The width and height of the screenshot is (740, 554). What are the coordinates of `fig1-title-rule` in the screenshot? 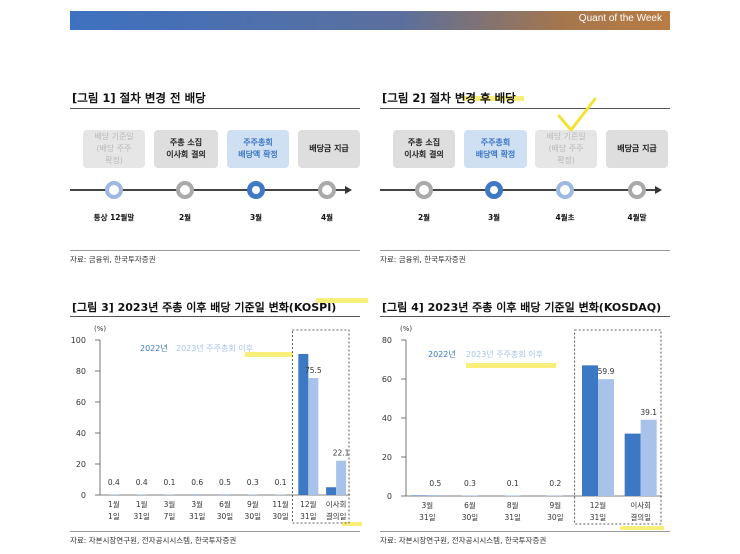 It's located at (215, 108).